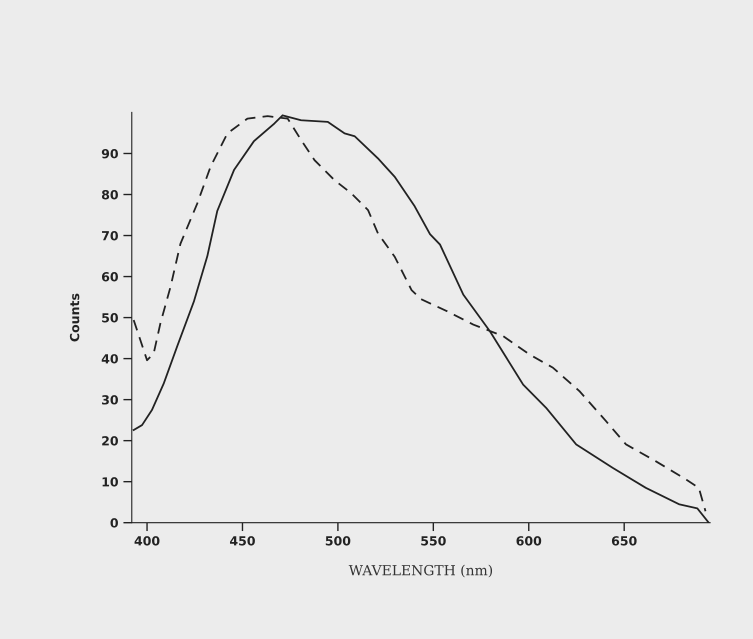  Describe the element at coordinates (114, 523) in the screenshot. I see `y-tick-label: 0` at that location.